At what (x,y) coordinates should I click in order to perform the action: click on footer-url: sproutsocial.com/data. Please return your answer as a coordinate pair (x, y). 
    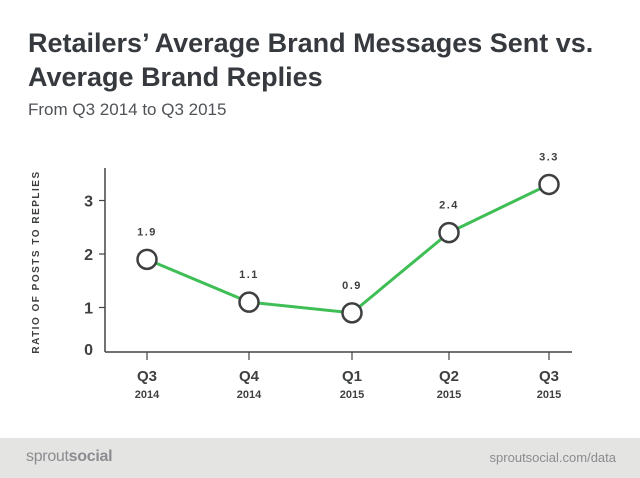
    Looking at the image, I should click on (552, 457).